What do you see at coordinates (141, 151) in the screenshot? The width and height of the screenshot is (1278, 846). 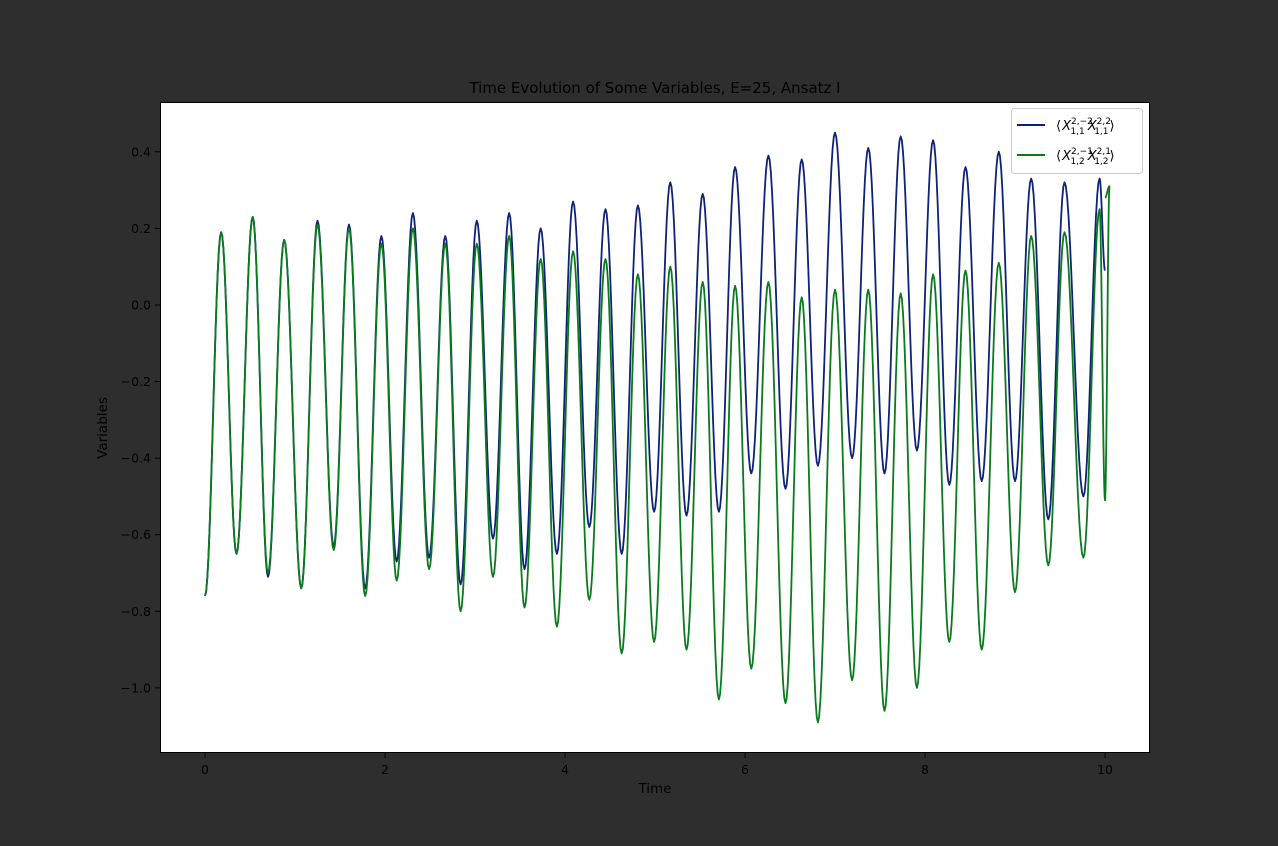 I see `y-tick-label: 0.4` at bounding box center [141, 151].